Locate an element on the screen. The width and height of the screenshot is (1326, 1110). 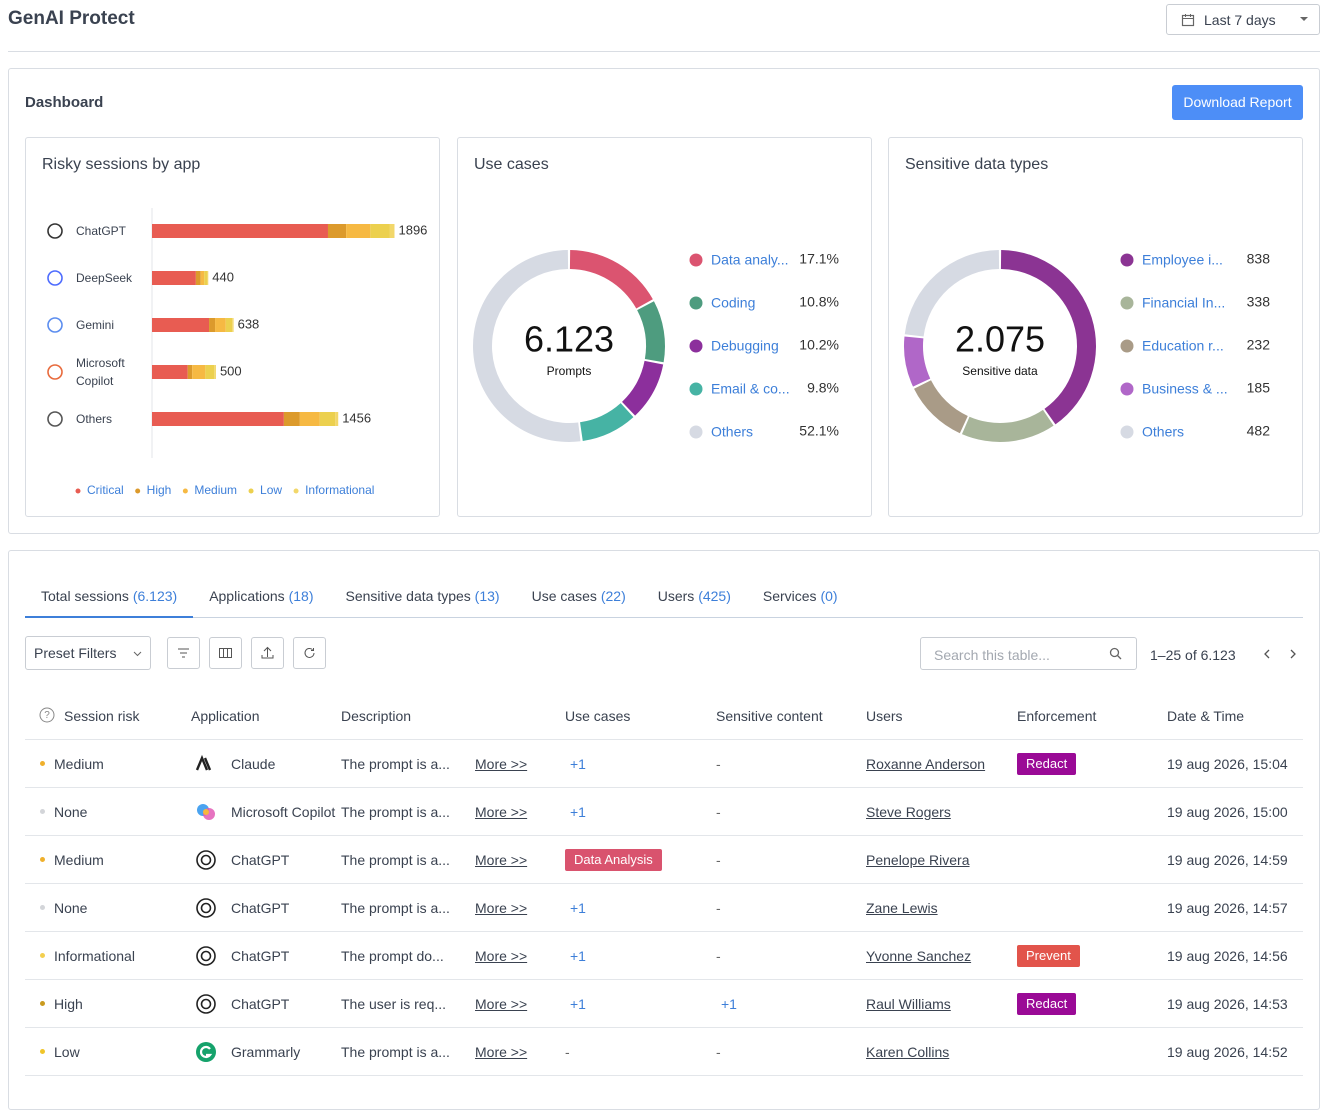
legend-value: 17.1% is located at coordinates (819, 259).